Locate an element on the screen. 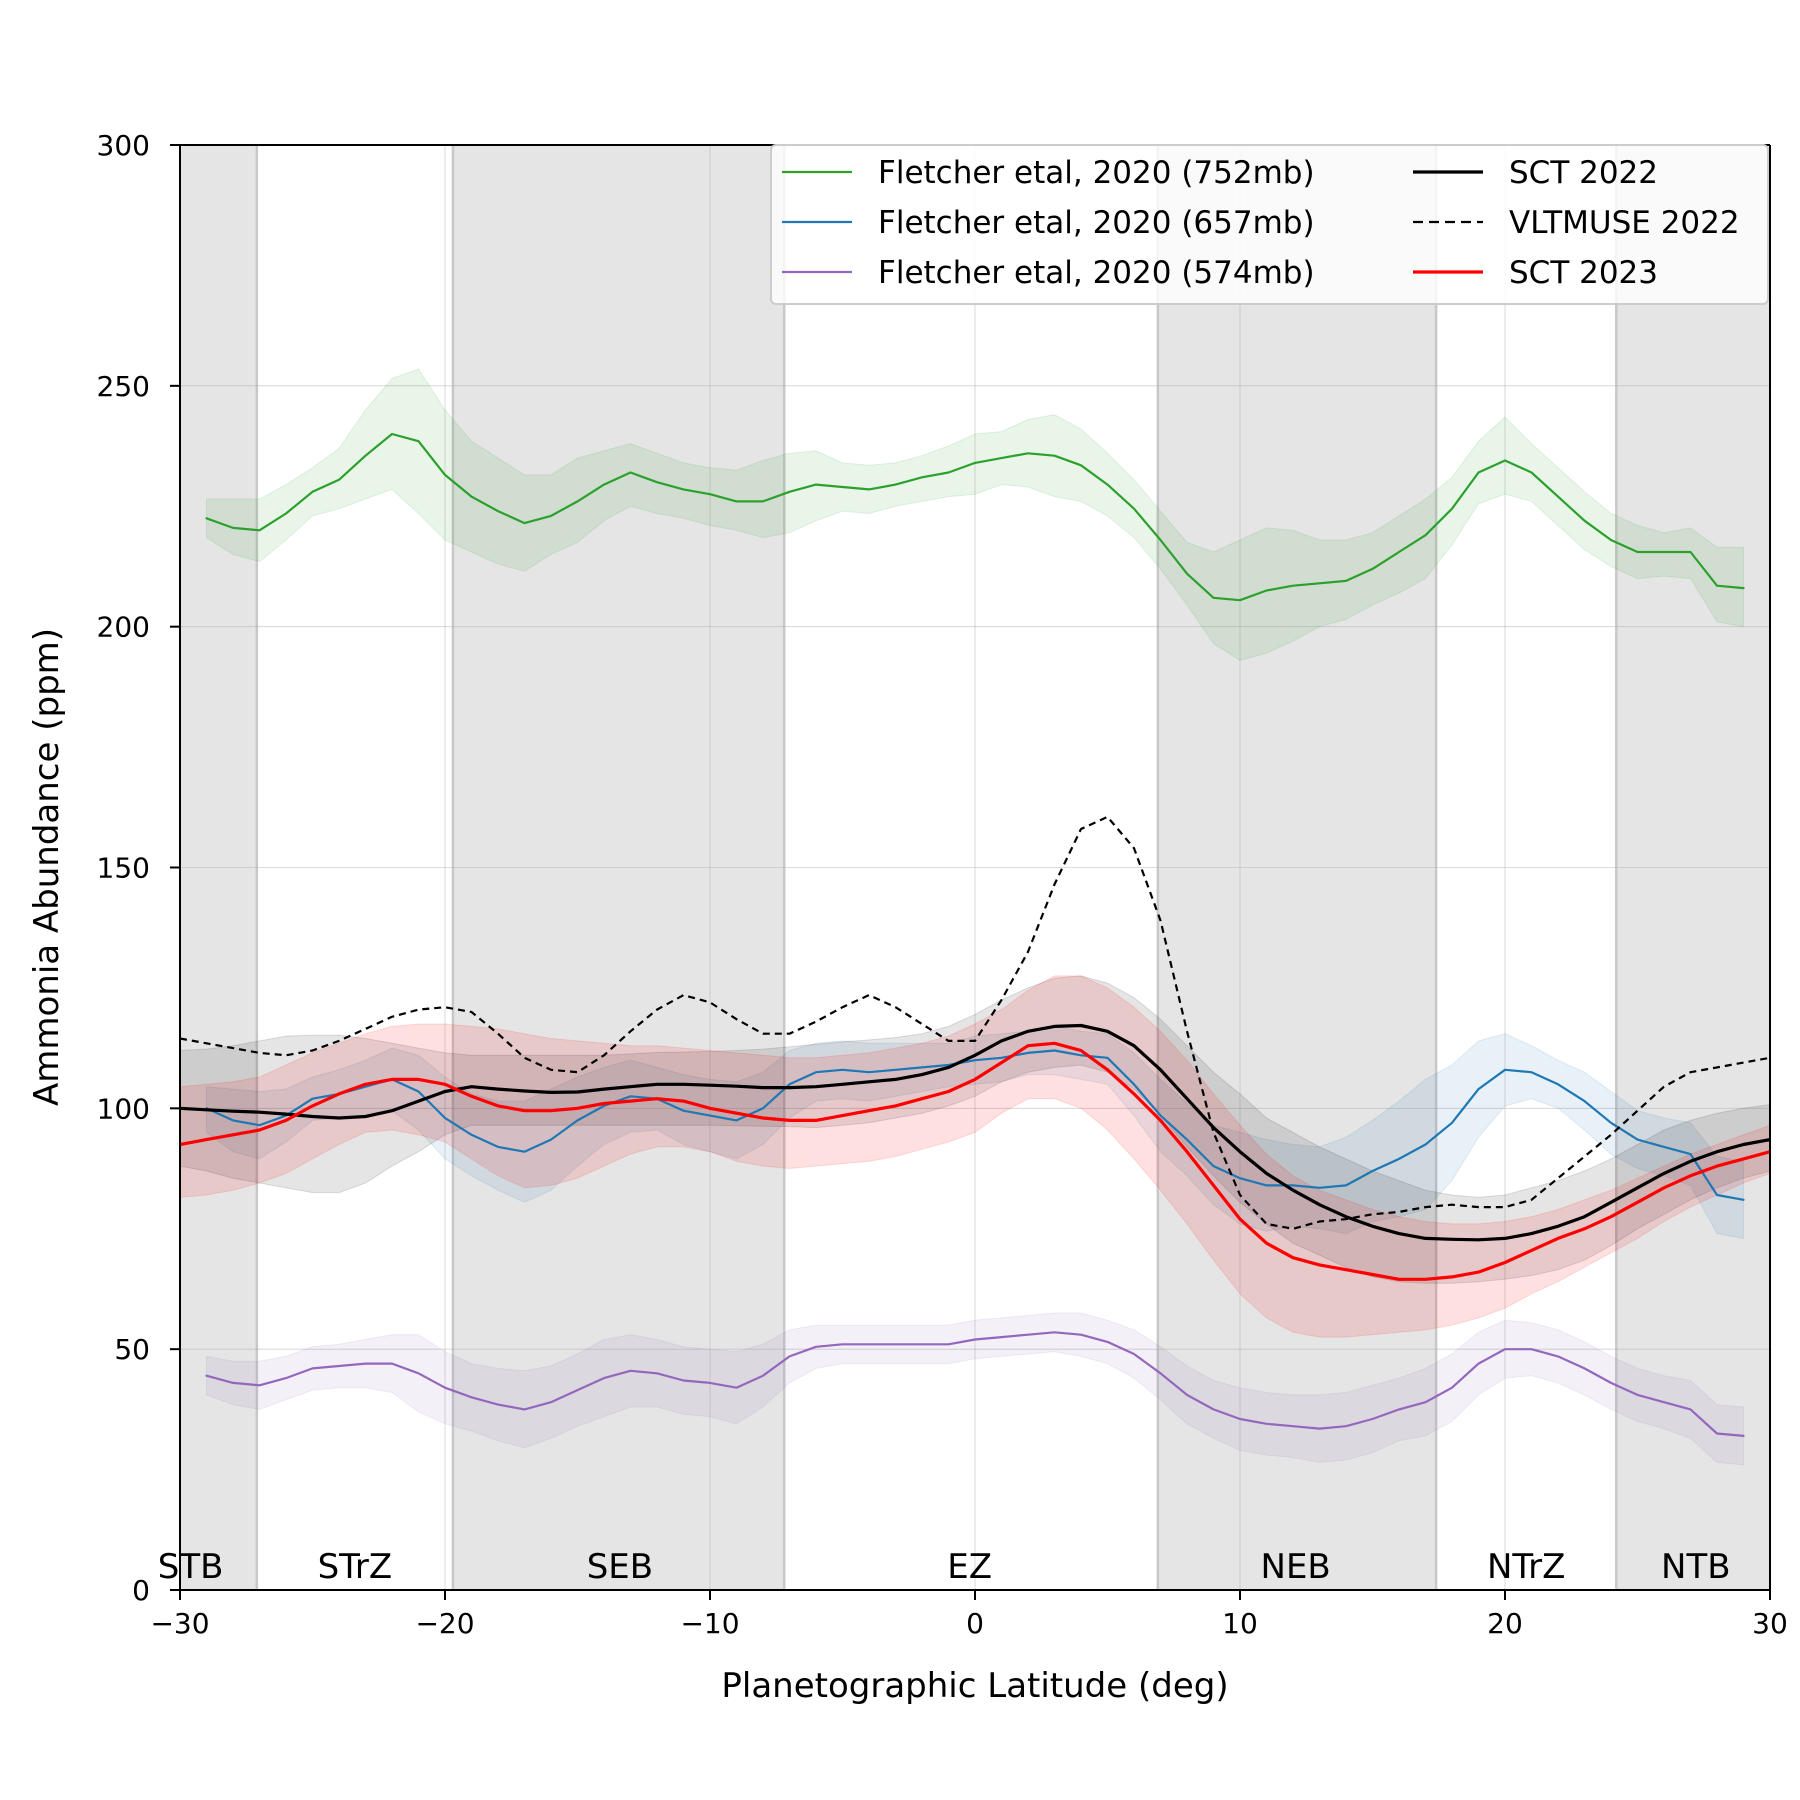  legend-label-3: SCT 2022 is located at coordinates (1583, 173).